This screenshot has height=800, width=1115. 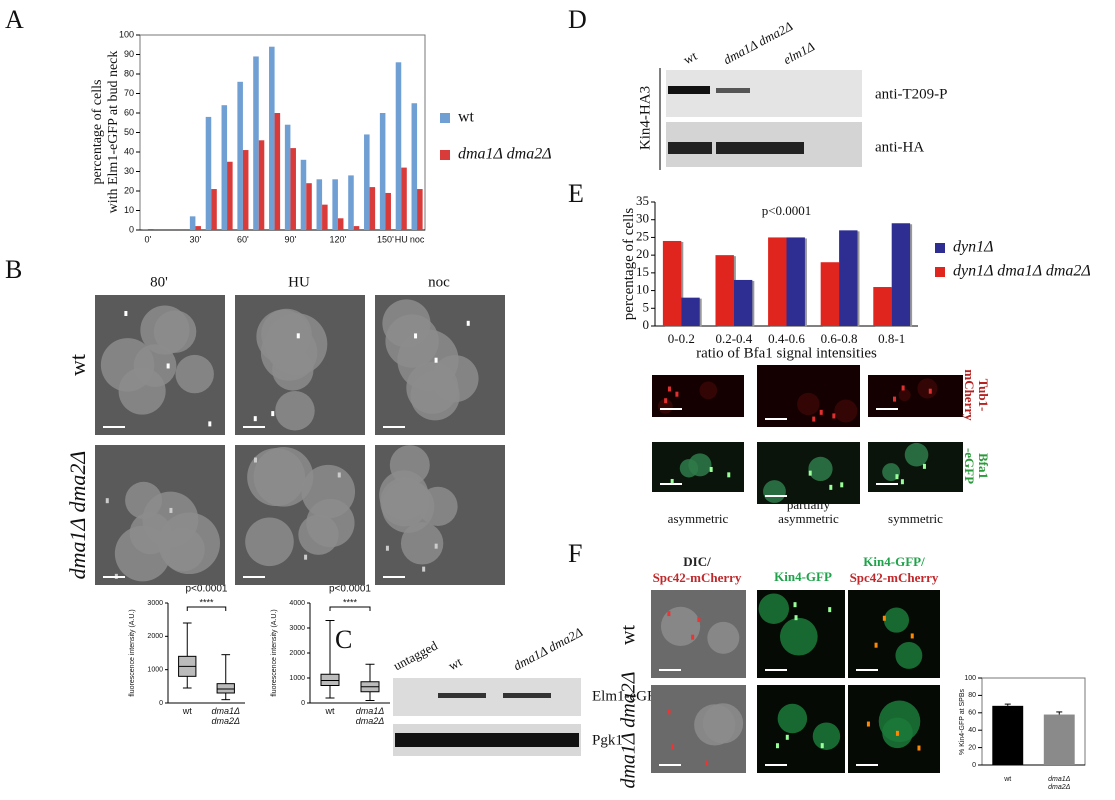 I want to click on row-label: wt, so click(x=629, y=635).